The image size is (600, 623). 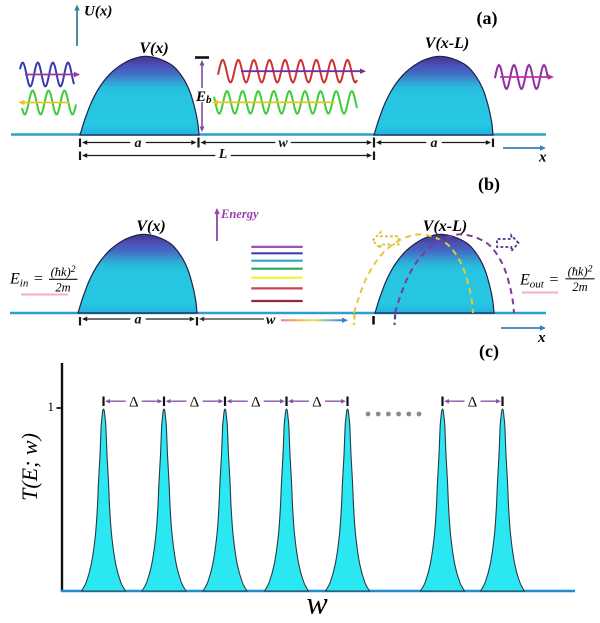 I want to click on svg-text: Eb, so click(x=203, y=97).